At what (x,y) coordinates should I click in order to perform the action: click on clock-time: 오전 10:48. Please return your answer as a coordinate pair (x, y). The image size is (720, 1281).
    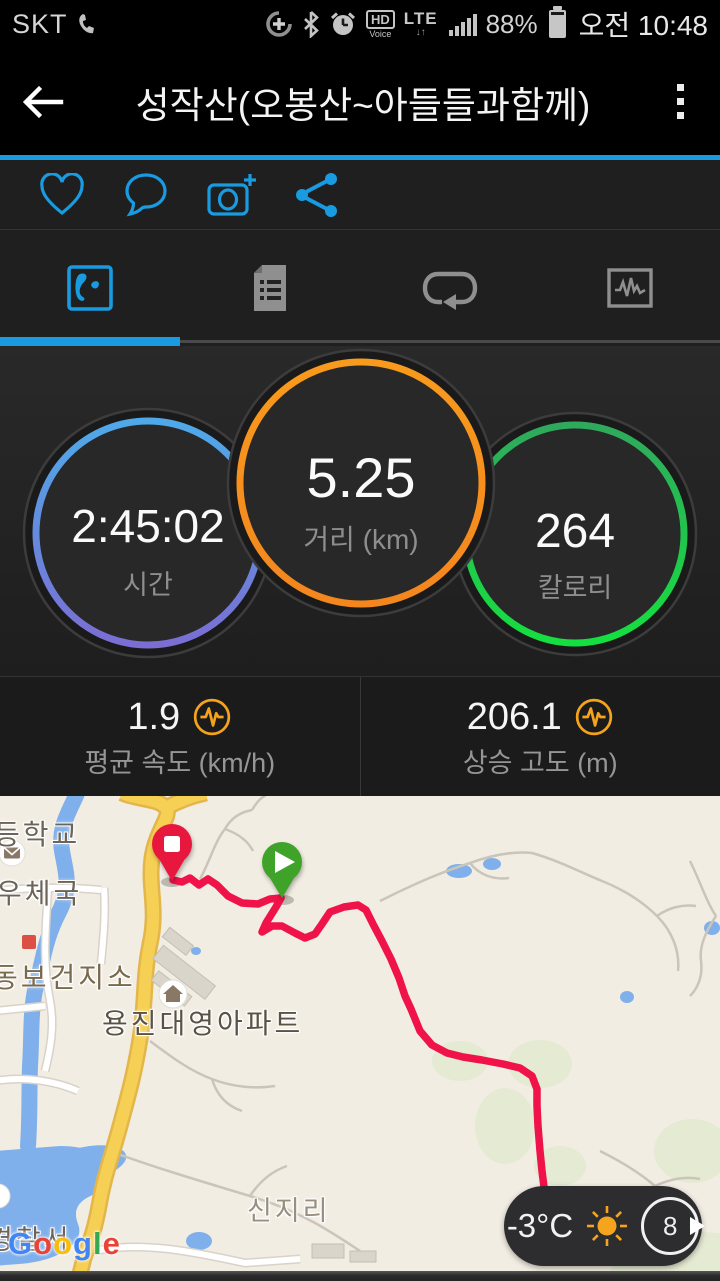
    Looking at the image, I should click on (643, 24).